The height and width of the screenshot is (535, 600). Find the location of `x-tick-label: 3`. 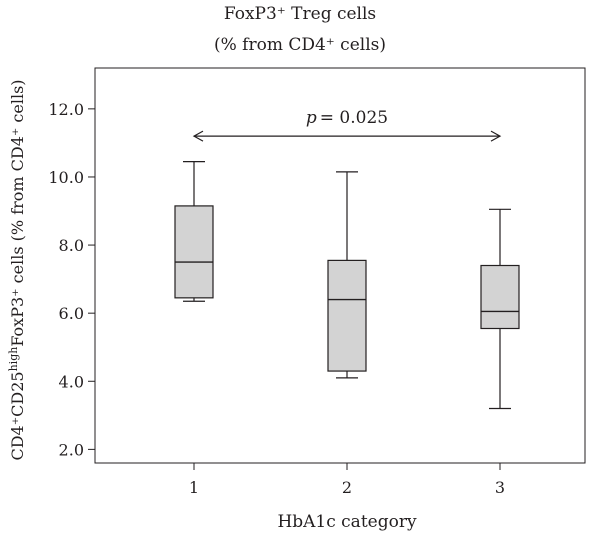

x-tick-label: 3 is located at coordinates (500, 487).